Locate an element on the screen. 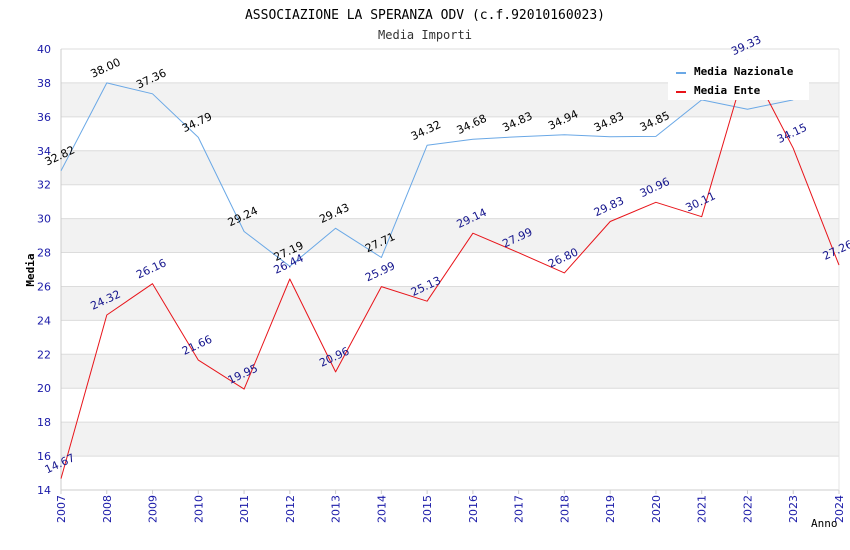  x-tick-label: 2022 is located at coordinates (747, 509).